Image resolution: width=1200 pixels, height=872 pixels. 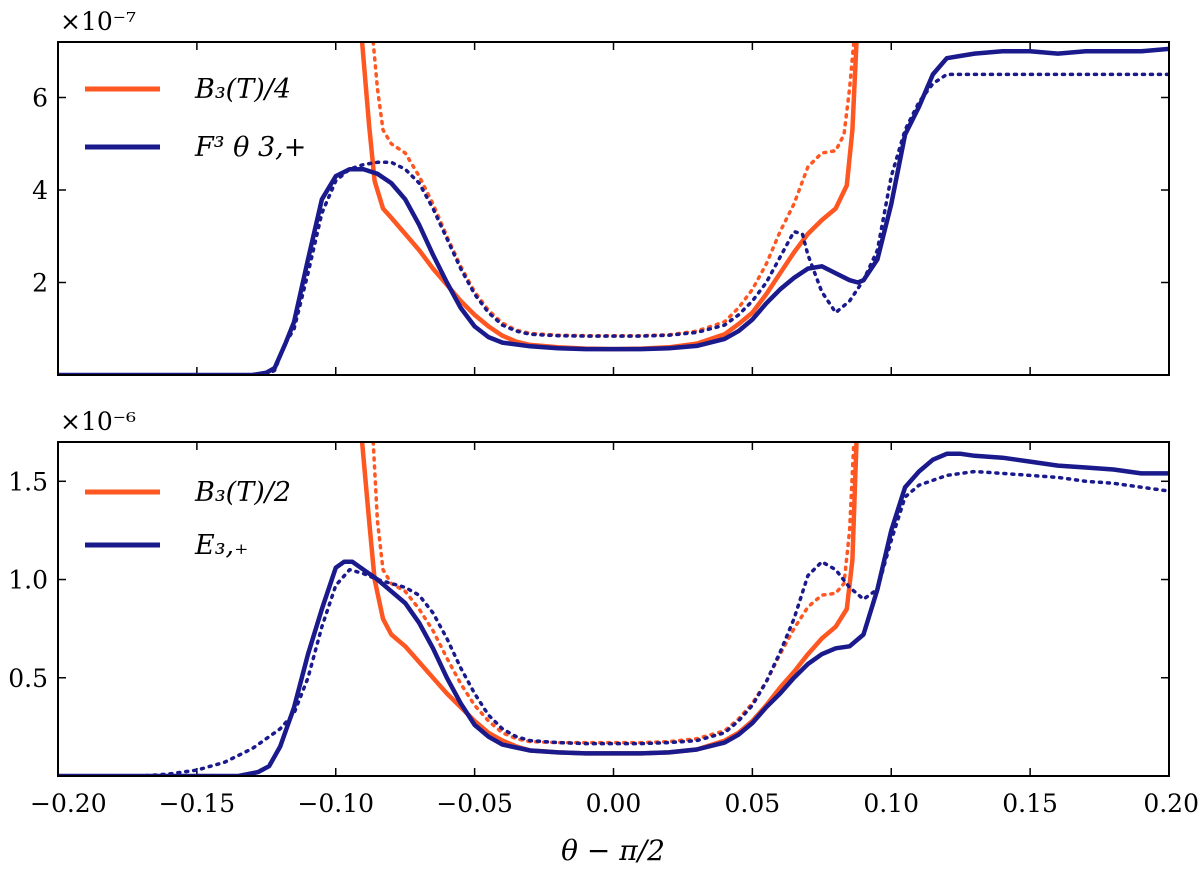 I want to click on top-ytick-label-0: 2, so click(x=40, y=283).